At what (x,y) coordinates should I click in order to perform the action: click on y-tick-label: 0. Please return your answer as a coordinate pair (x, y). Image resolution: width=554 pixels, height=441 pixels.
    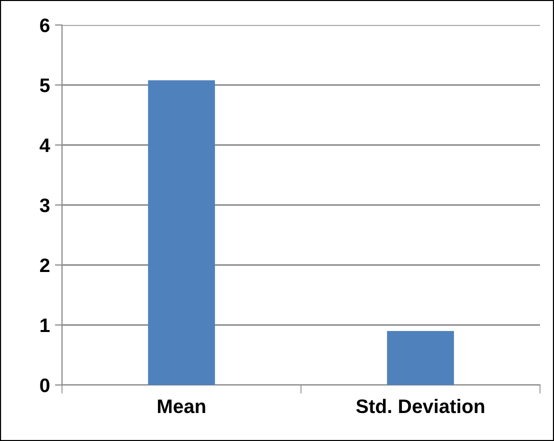
    Looking at the image, I should click on (45, 385).